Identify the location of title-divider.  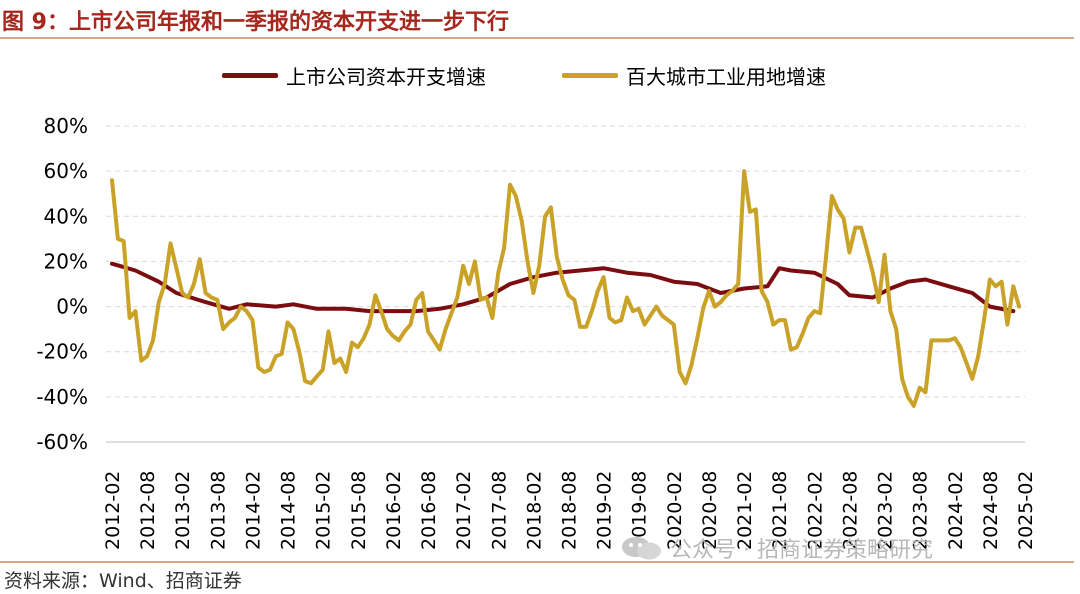
(537, 38).